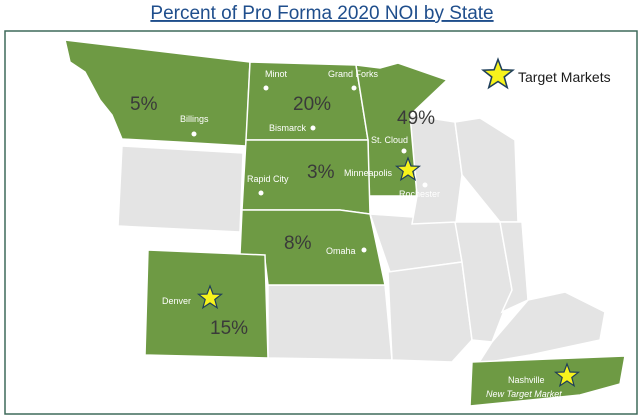 This screenshot has width=644, height=418. I want to click on city-label: Omaha, so click(341, 251).